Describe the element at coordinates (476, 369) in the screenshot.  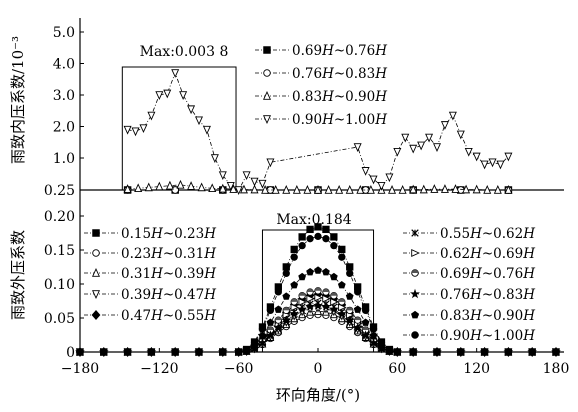
I see `x-tick-label: 120` at that location.